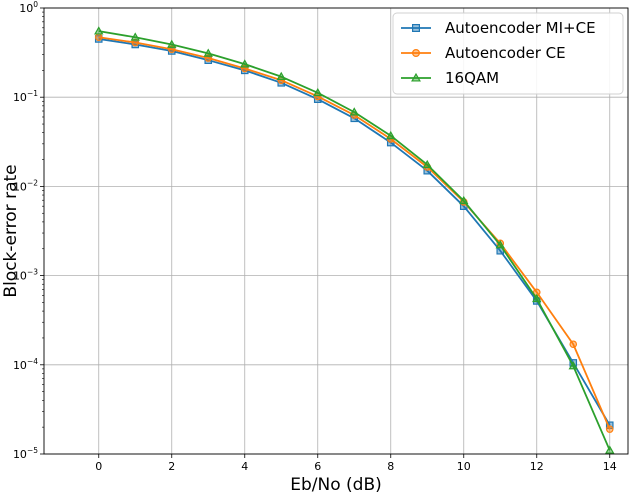  Describe the element at coordinates (244, 466) in the screenshot. I see `x-tick-label: 4` at that location.